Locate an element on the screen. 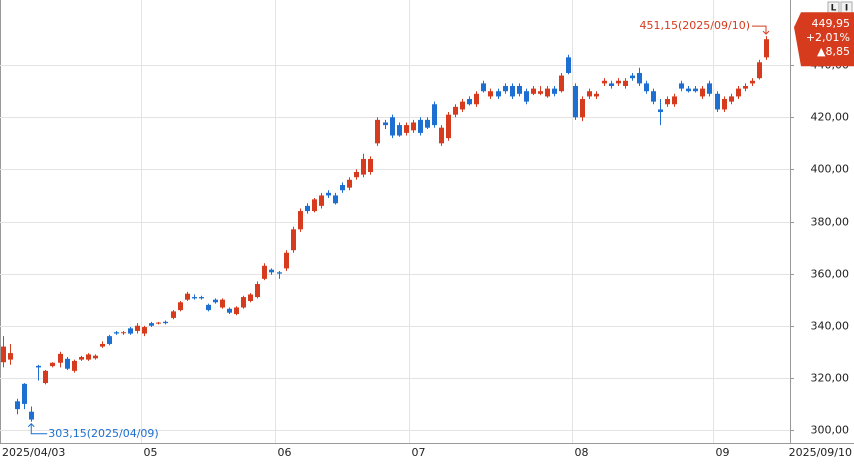  button-label: L is located at coordinates (834, 9).